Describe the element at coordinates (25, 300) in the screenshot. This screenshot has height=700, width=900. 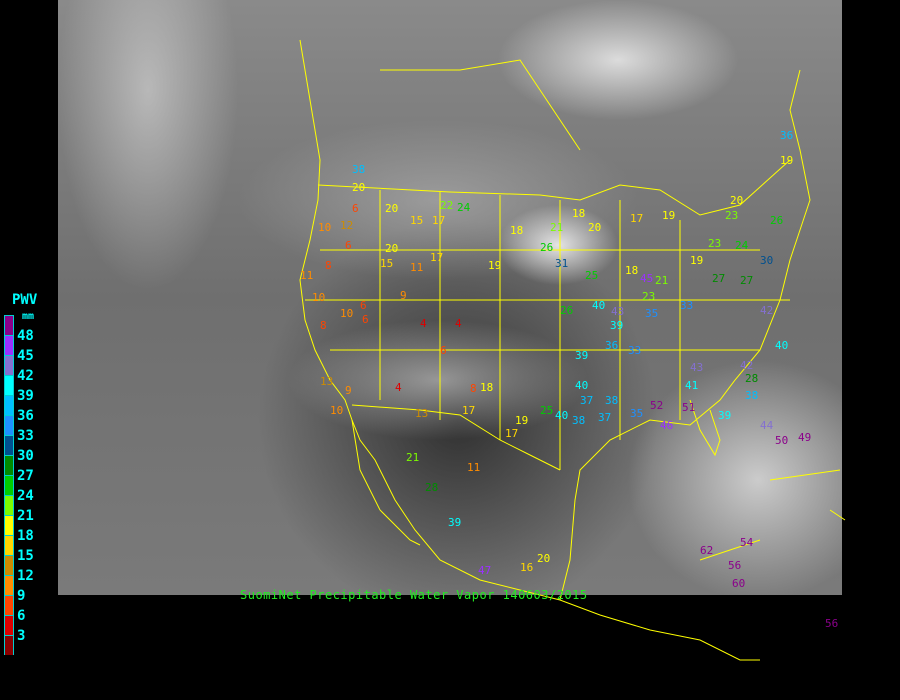
I see `legend-title: PWV` at that location.